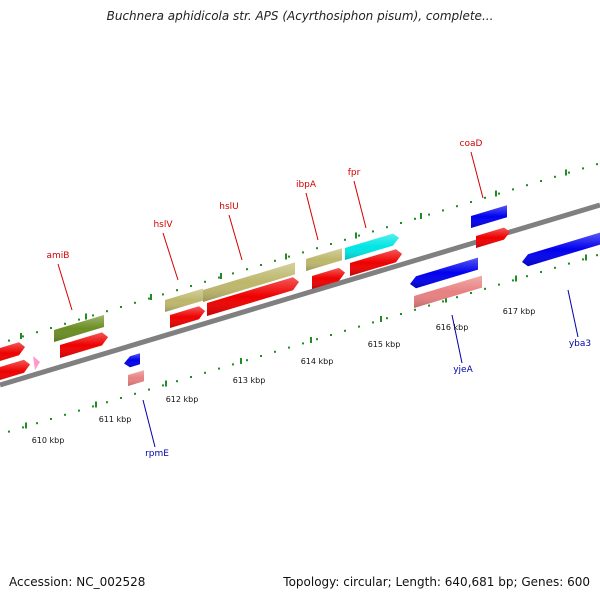 This screenshot has height=600, width=600. I want to click on scale-tick-label: 613 kbp, so click(249, 380).